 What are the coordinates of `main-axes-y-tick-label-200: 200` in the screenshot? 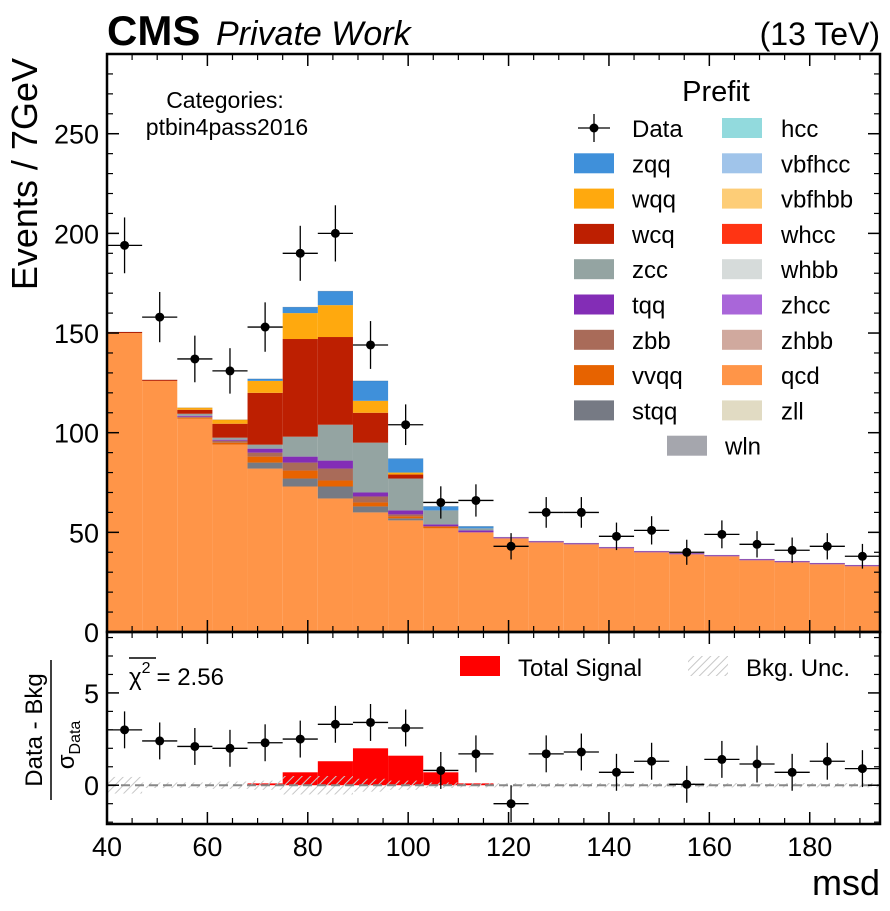 It's located at (76, 234).